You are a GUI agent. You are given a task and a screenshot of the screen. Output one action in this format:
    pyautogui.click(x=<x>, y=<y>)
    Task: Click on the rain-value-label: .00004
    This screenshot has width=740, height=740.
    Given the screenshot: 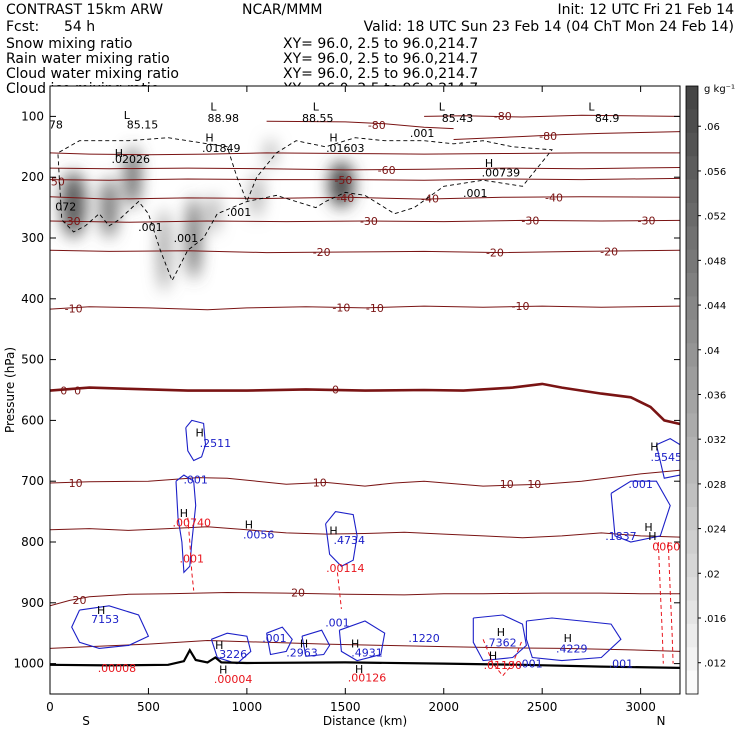 What is the action you would take?
    pyautogui.click(x=233, y=679)
    